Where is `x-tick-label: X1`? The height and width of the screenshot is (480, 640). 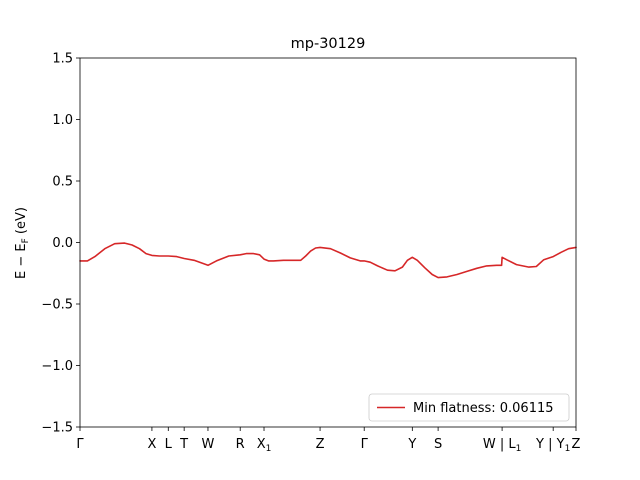
x-tick-label: X1 is located at coordinates (264, 445).